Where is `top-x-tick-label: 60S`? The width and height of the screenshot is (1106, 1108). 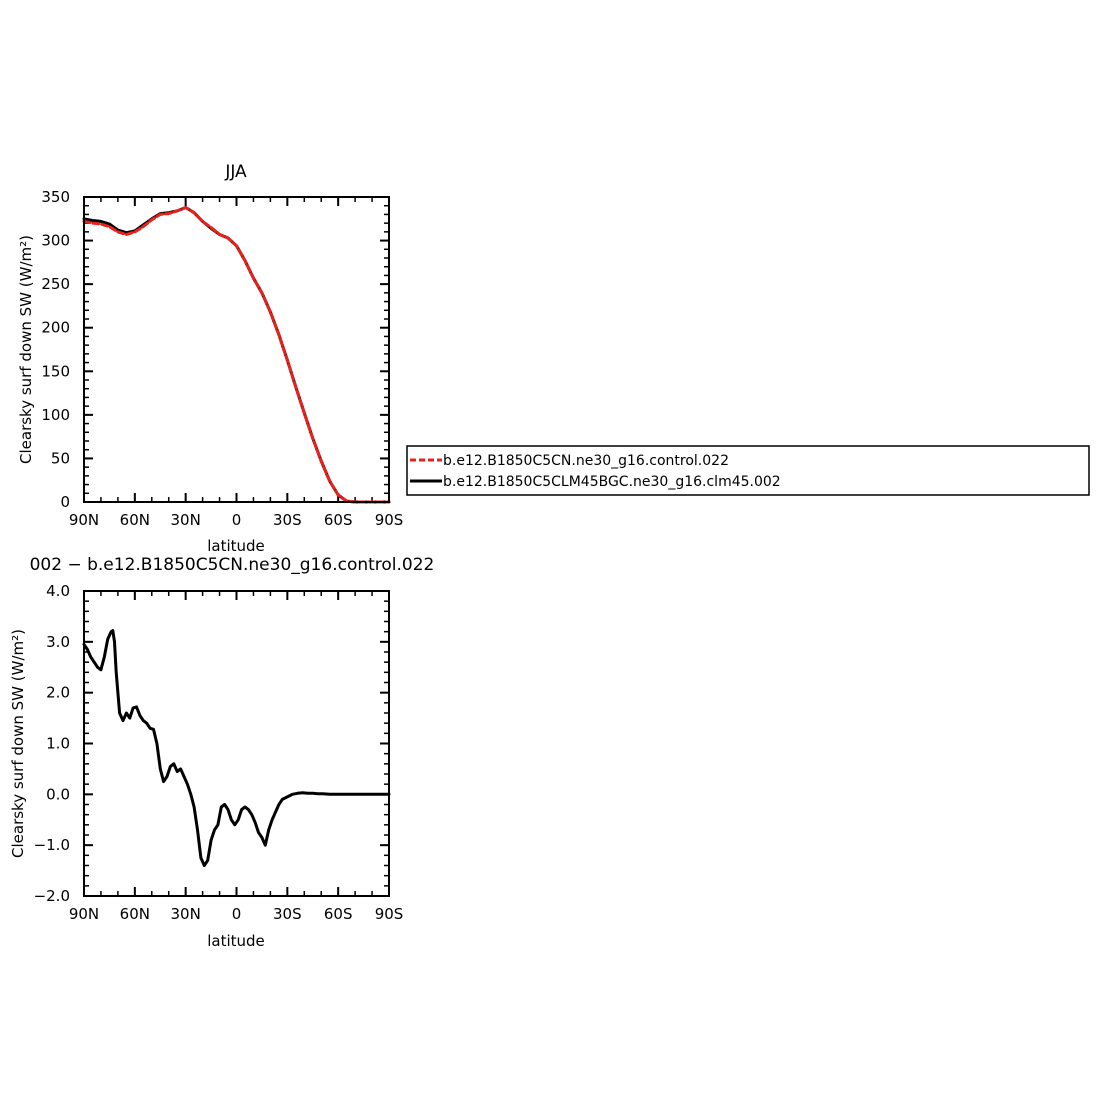 top-x-tick-label: 60S is located at coordinates (338, 520).